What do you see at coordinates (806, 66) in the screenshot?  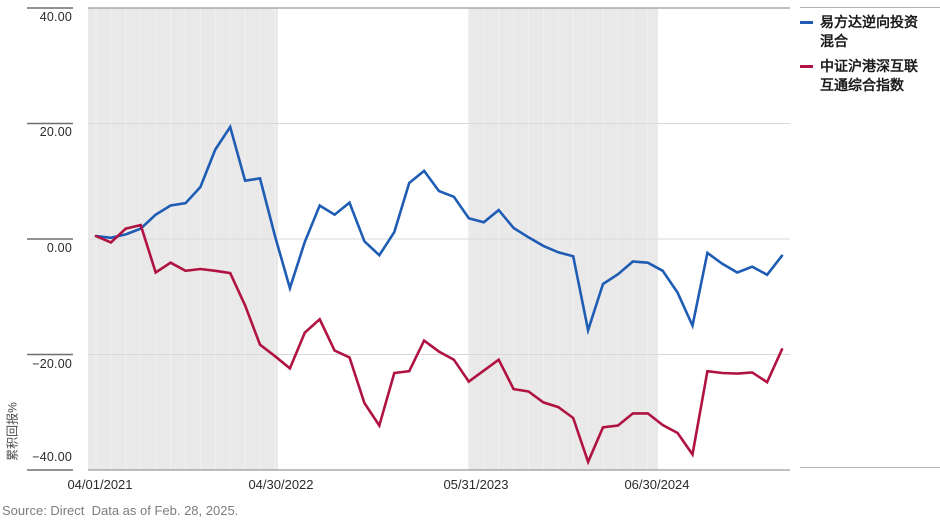 I see `index-series-swatch` at bounding box center [806, 66].